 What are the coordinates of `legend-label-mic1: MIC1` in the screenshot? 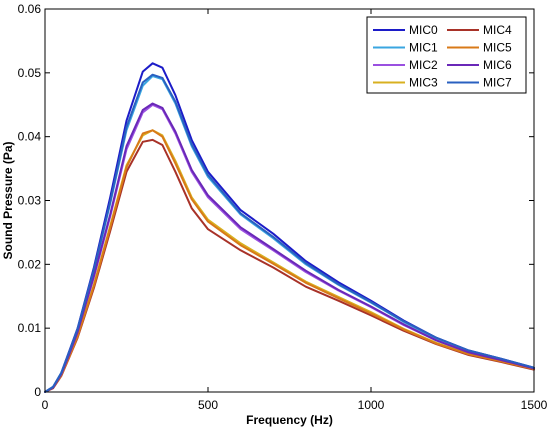 It's located at (423, 48).